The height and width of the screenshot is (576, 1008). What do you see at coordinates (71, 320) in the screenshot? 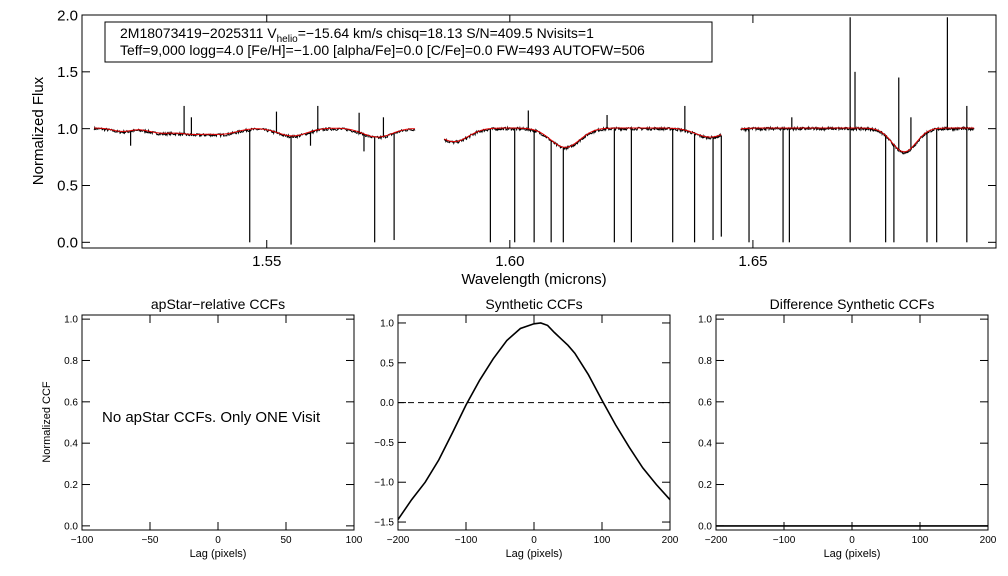
I see `apstar-ccf-y-tick-label: 1.0` at bounding box center [71, 320].